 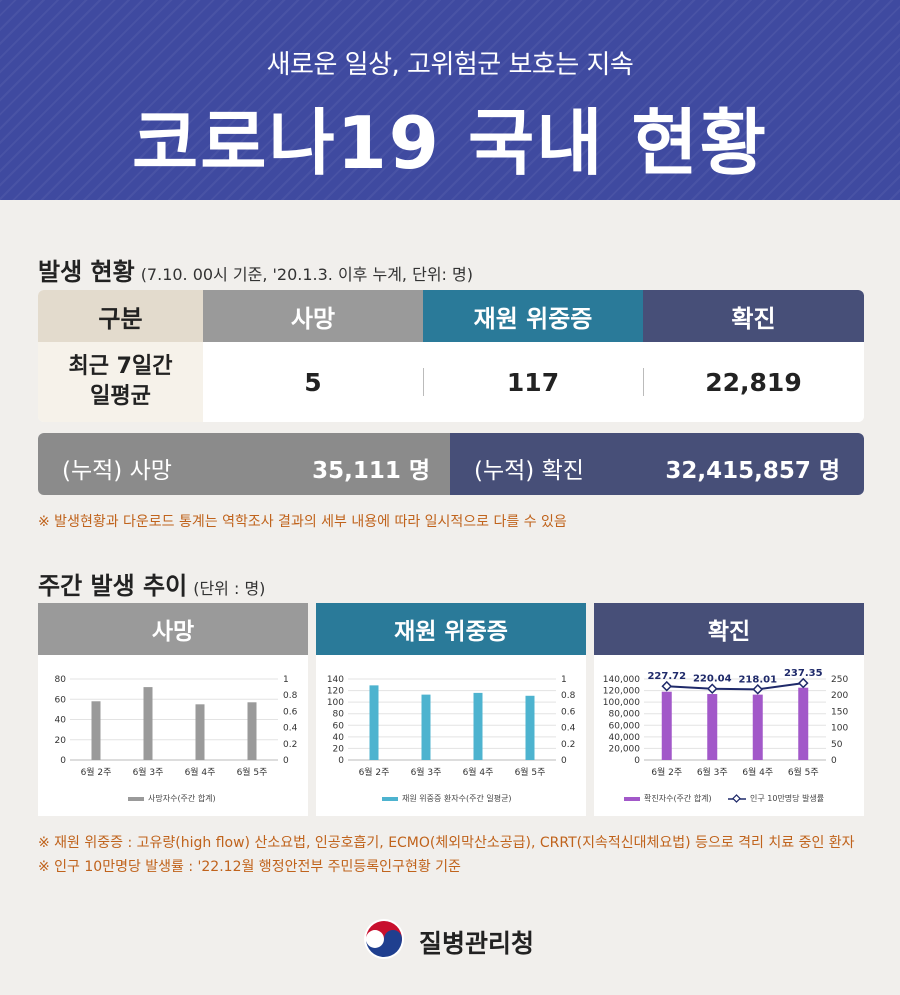 I want to click on y-tick-label: 100,000, so click(x=621, y=703).